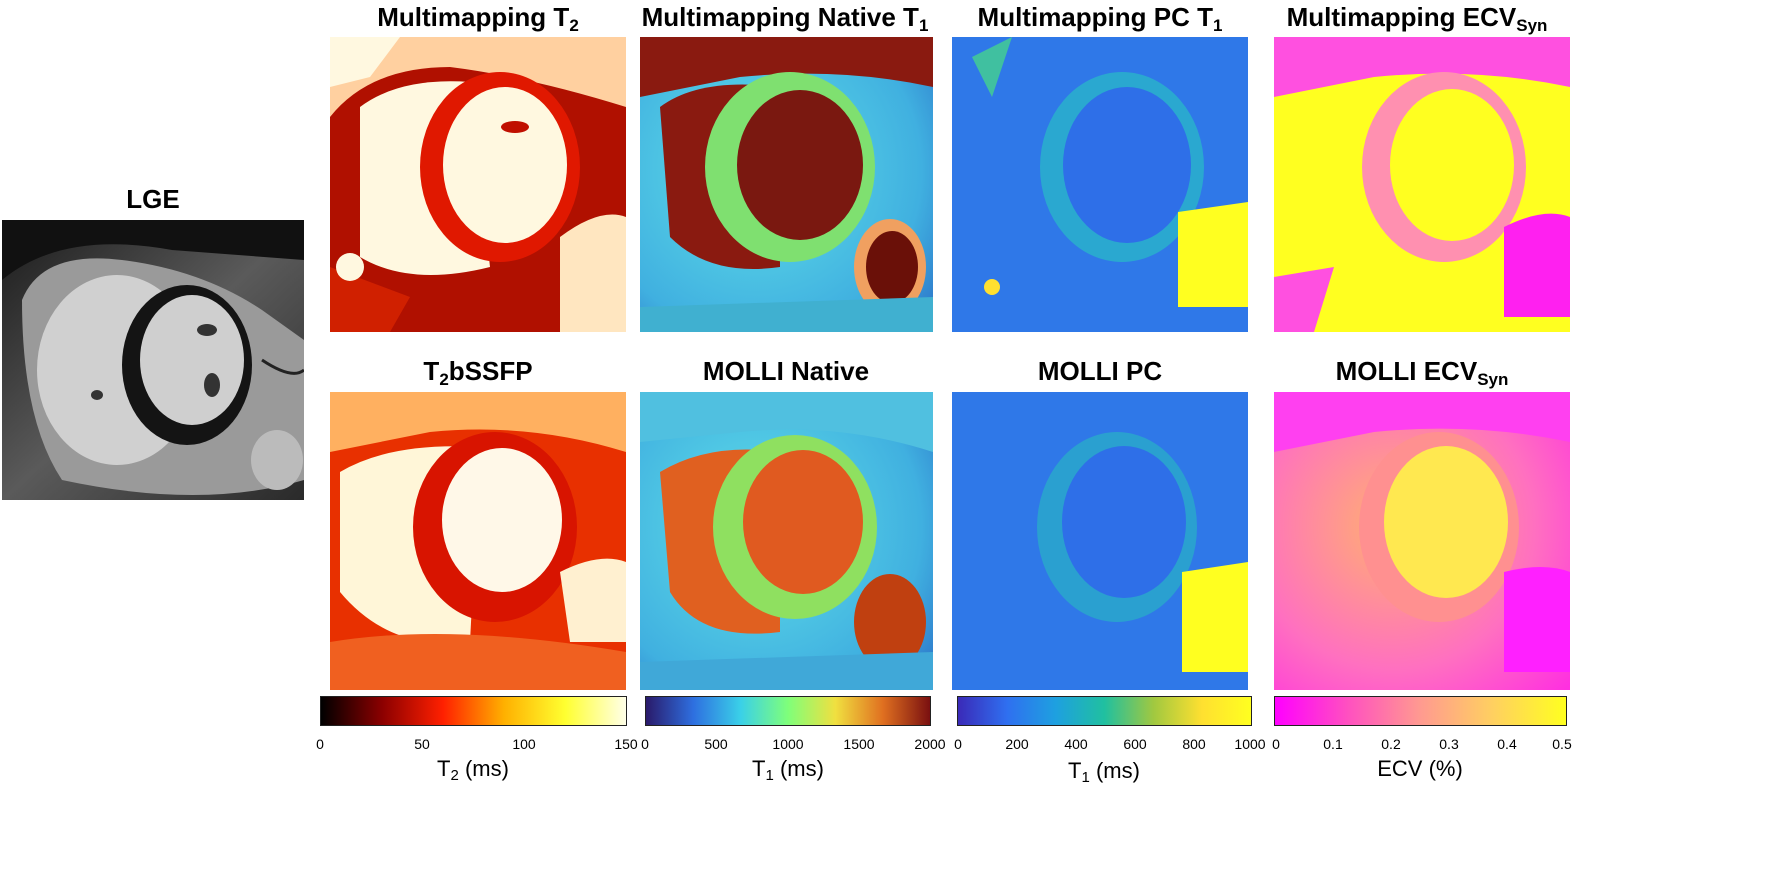 This screenshot has height=890, width=1772. What do you see at coordinates (1401, 17) in the screenshot?
I see `title-main: Multimapping ECV` at bounding box center [1401, 17].